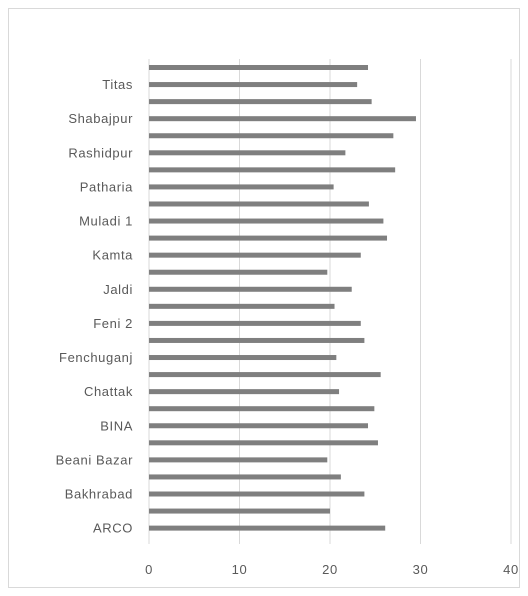  I want to click on category-label: Fenchuganj, so click(96, 357).